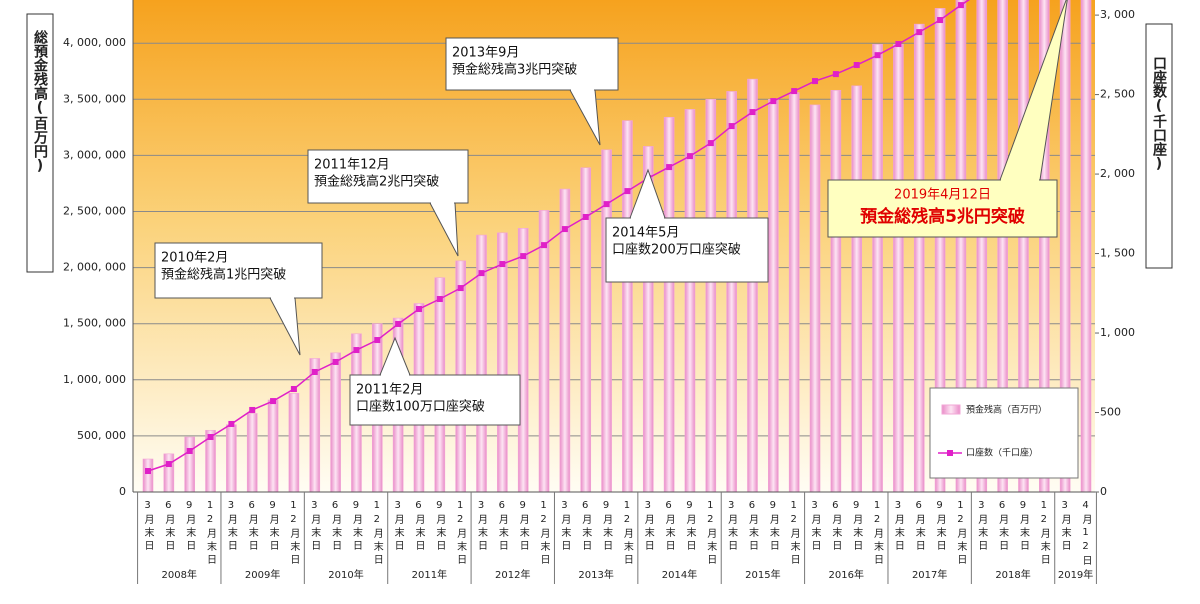 The image size is (1200, 604). Describe the element at coordinates (122, 491) in the screenshot. I see `y-tick-label: 0` at that location.